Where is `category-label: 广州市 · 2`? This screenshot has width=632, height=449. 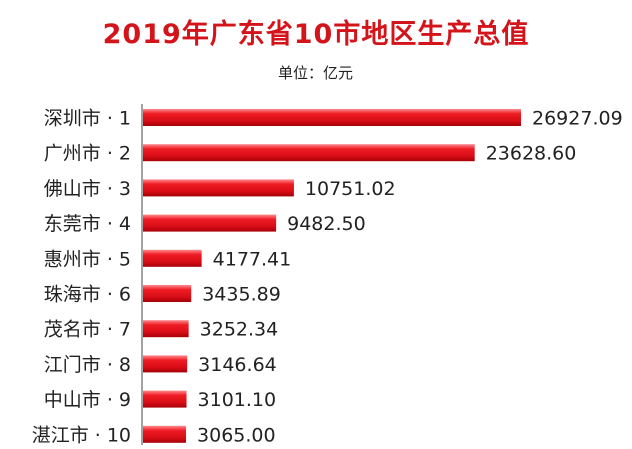
category-label: 广州市 · 2 is located at coordinates (87, 154).